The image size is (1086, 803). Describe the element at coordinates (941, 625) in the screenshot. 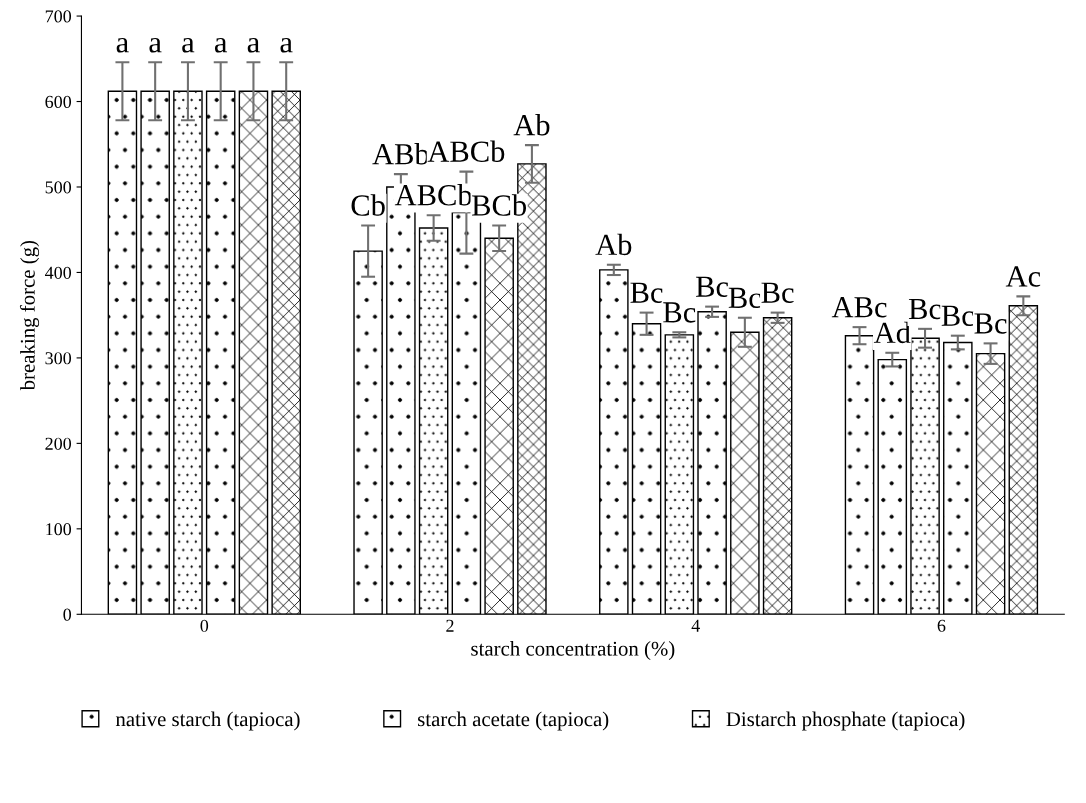

I see `x-tick-label: 6` at that location.